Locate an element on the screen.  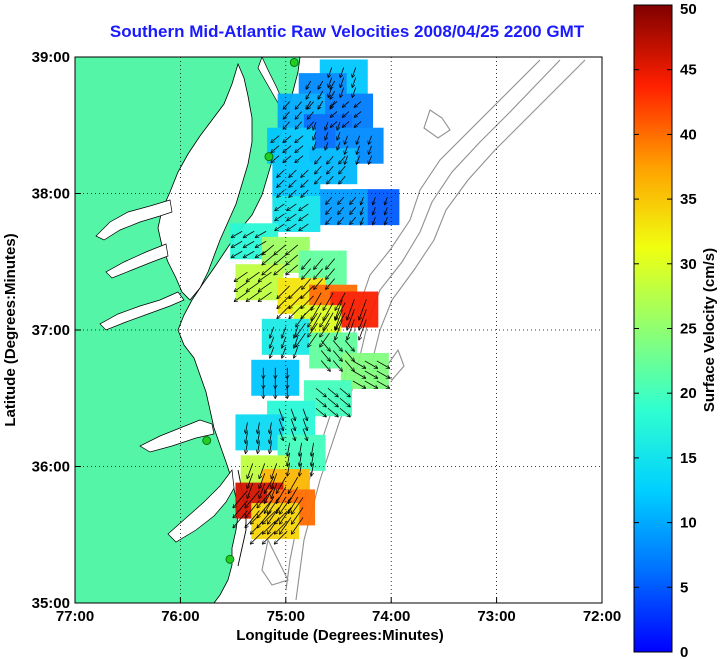
x-tick-label: 77:00 is located at coordinates (75, 616).